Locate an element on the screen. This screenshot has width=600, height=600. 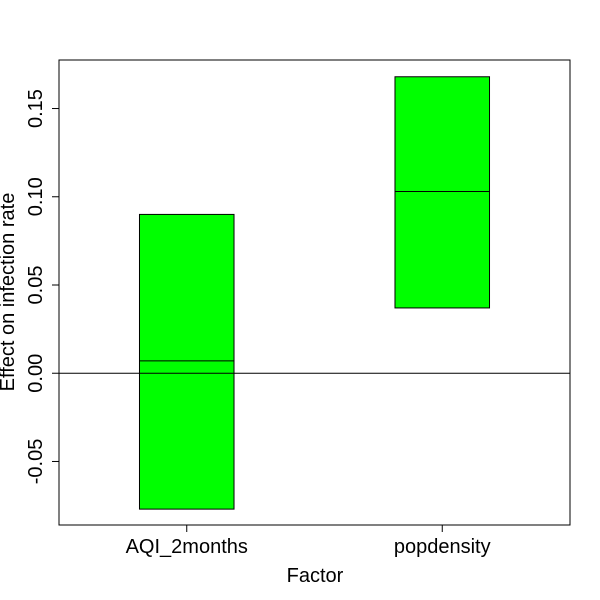
y-tick-label: -0.05 is located at coordinates (36, 462).